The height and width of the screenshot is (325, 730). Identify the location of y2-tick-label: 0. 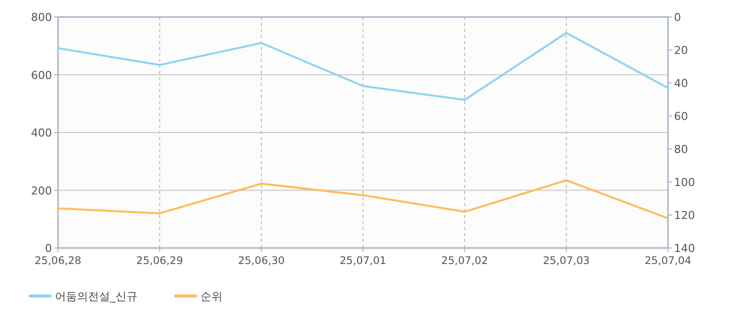
(677, 17).